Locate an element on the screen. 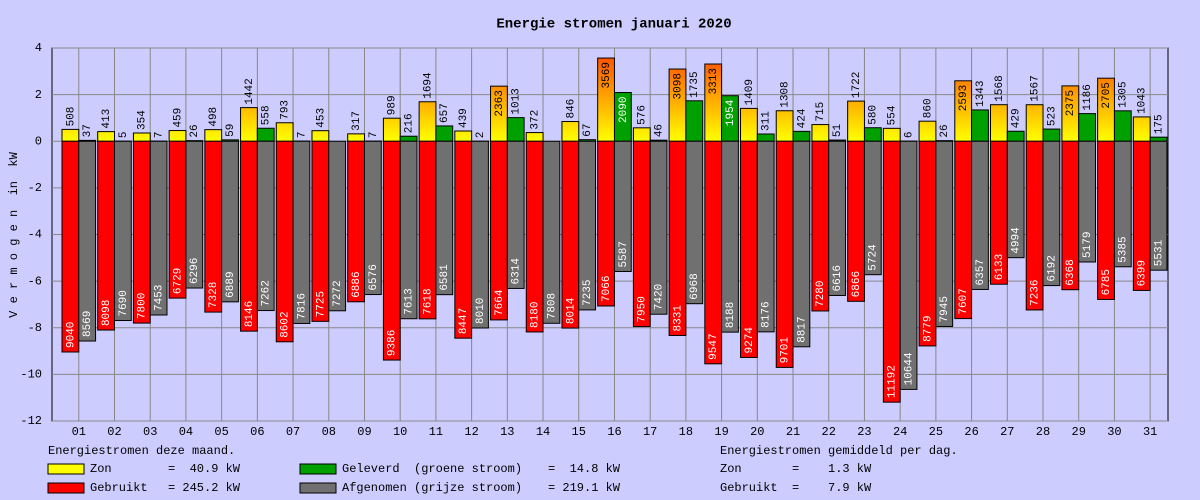 The image size is (1200, 500). legend-label: Geleverd (groene stroom) is located at coordinates (432, 469).